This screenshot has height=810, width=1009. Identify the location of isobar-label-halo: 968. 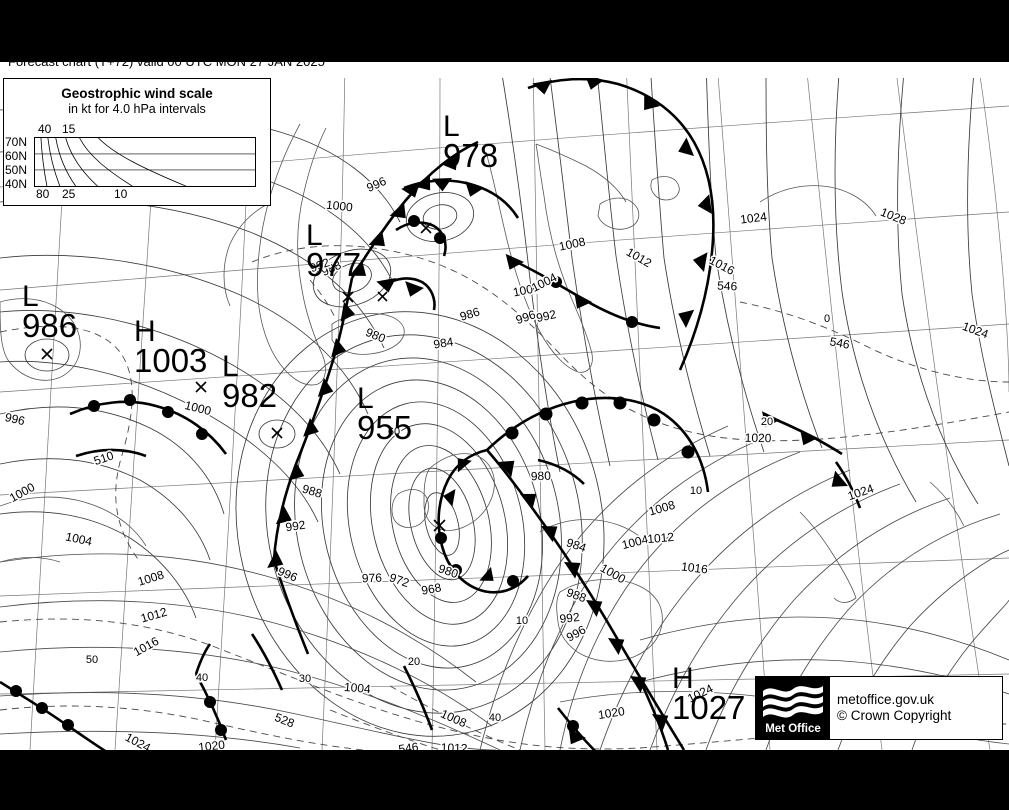
(431, 588).